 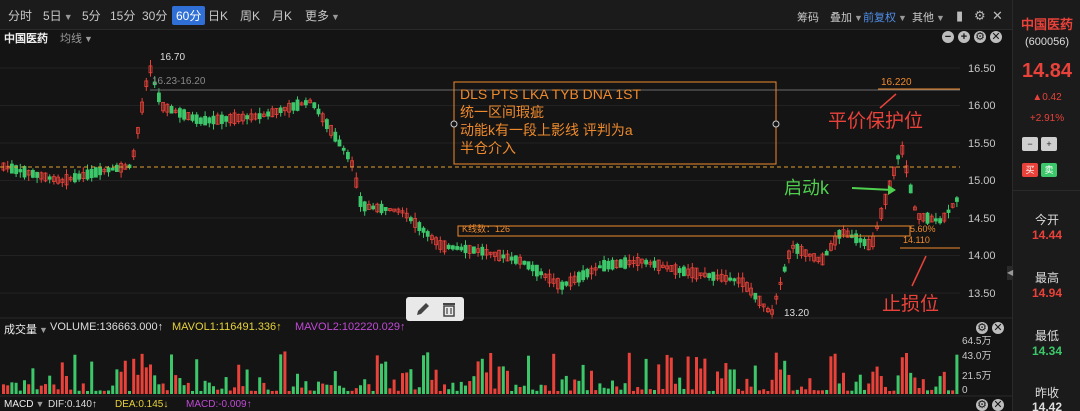 What do you see at coordinates (928, 17) in the screenshot?
I see `other-button: 其他 ▼` at bounding box center [928, 17].